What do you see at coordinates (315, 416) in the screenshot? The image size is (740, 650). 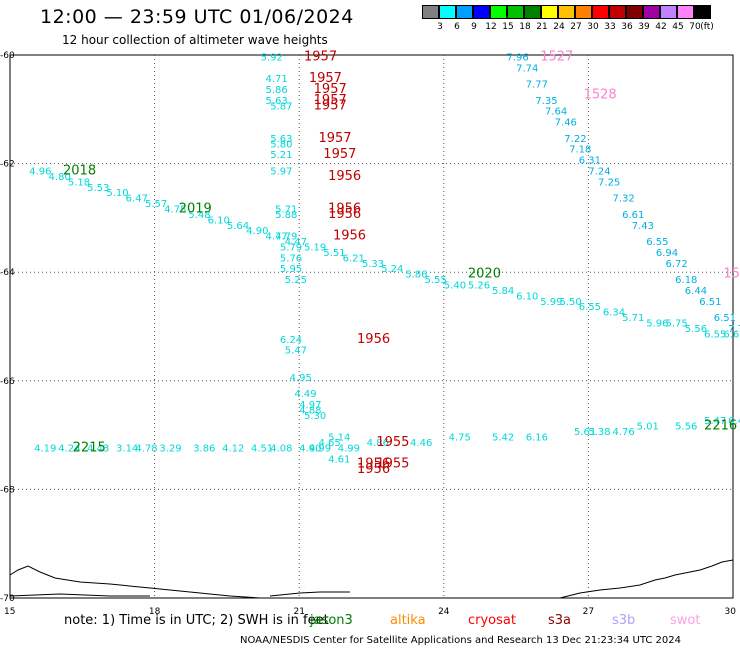 I see `swh-value: 5.30` at bounding box center [315, 416].